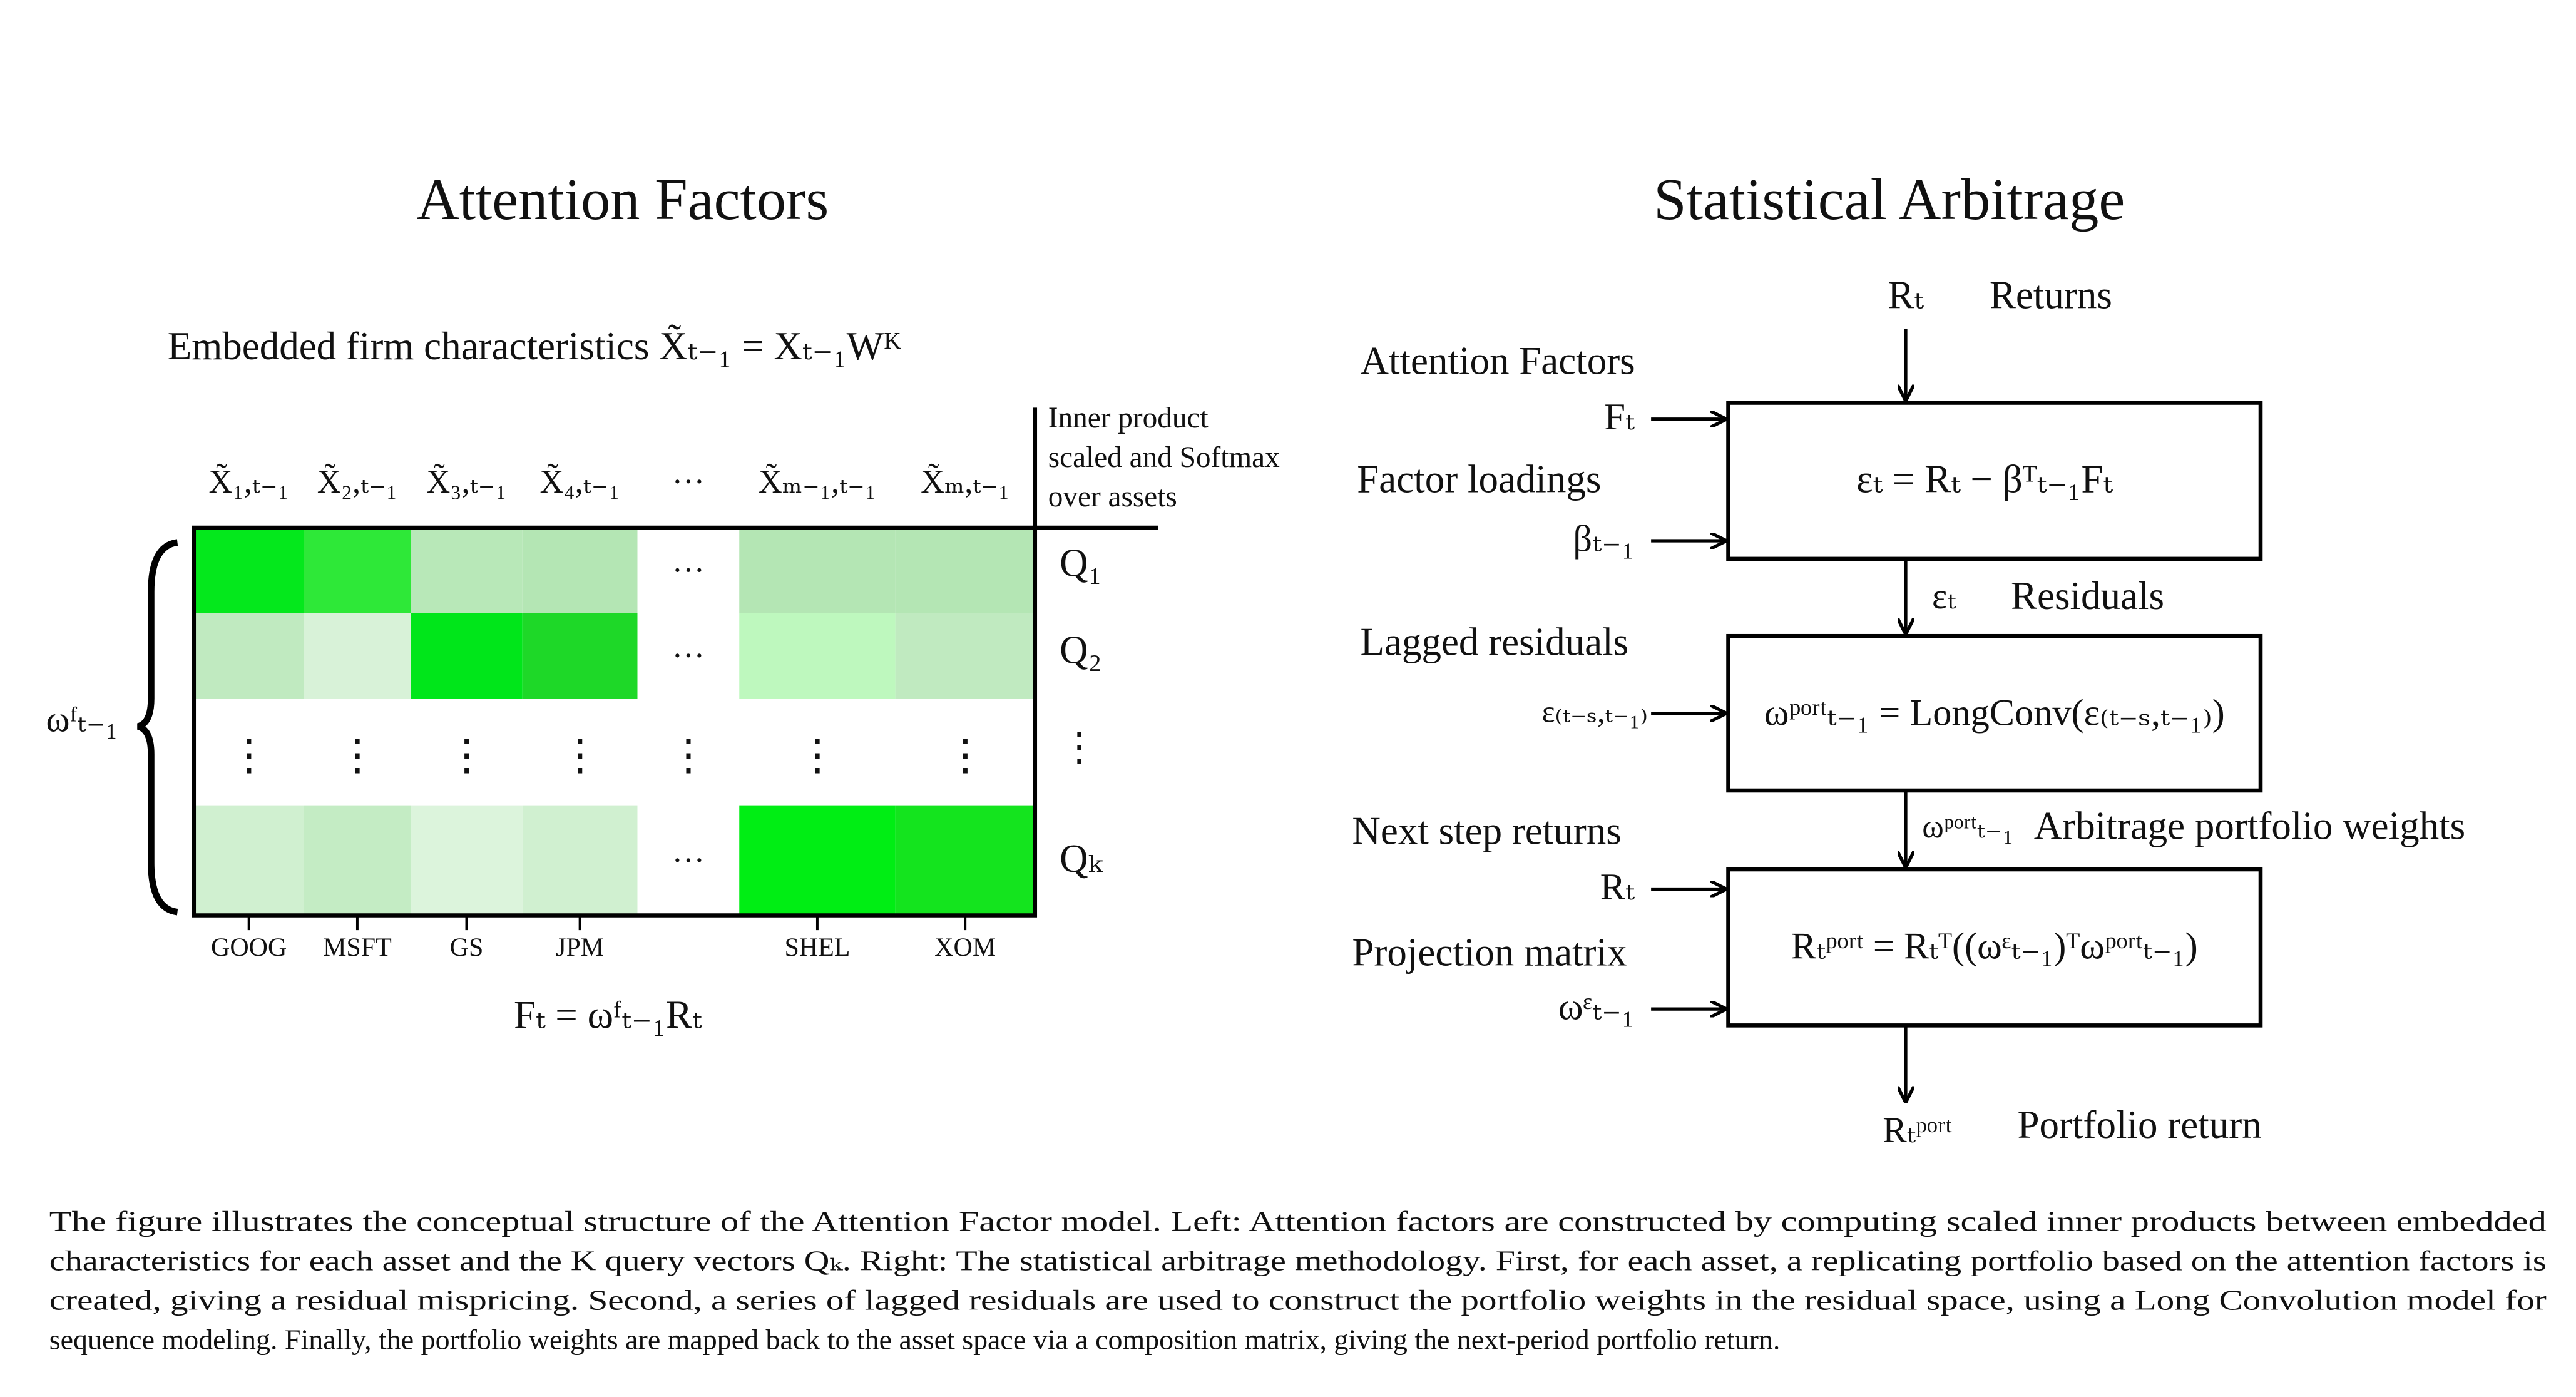 Image resolution: width=2576 pixels, height=1397 pixels. What do you see at coordinates (608, 1015) in the screenshot?
I see `formula: Fₜ = ωᶠₜ₋₁Rₜ` at bounding box center [608, 1015].